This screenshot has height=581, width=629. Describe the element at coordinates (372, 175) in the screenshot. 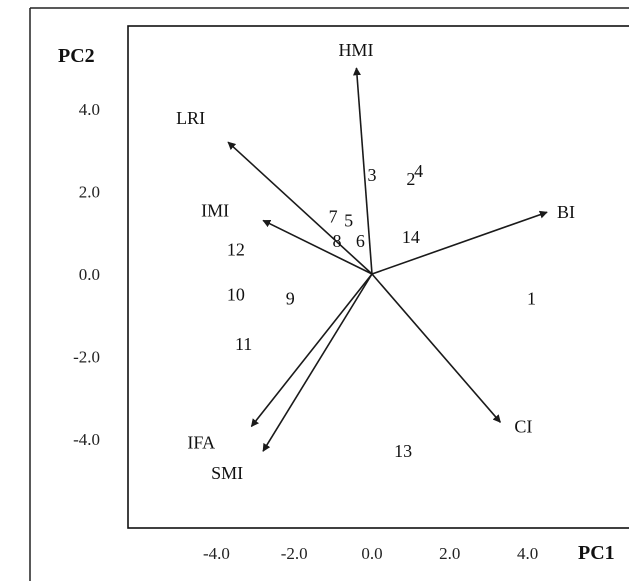

I see `observation-label: 3` at that location.